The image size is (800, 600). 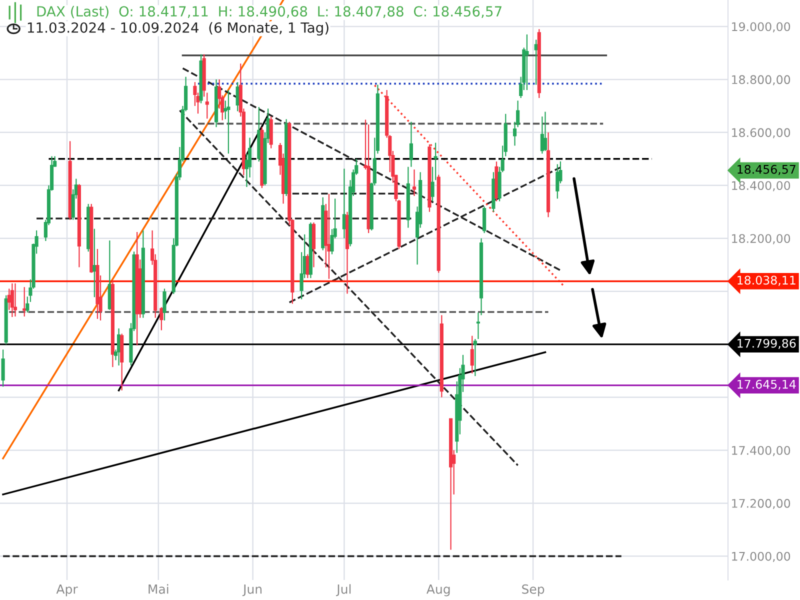 I want to click on x-tick-label: Jul, so click(x=343, y=590).